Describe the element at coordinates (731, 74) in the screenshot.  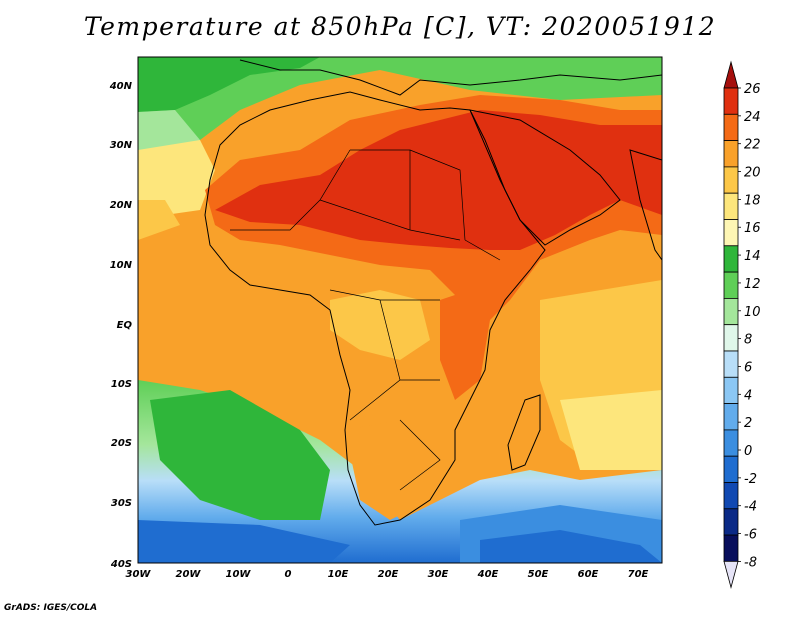
I see `colorbar-top-arrow` at that location.